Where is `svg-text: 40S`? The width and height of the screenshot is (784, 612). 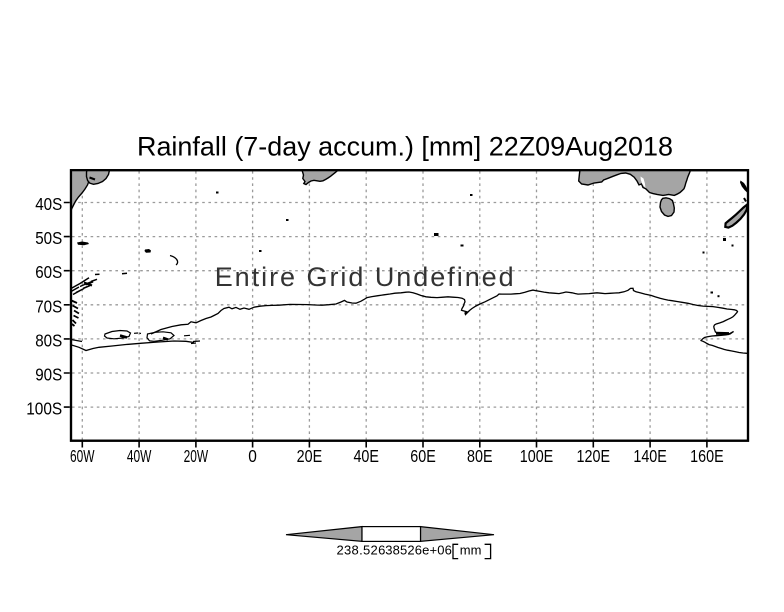 svg-text: 40S is located at coordinates (48, 204).